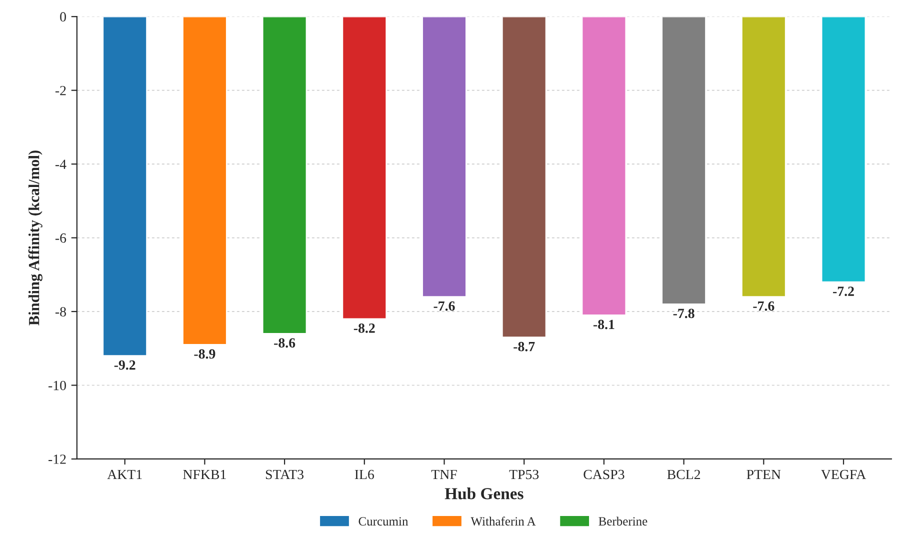 Image resolution: width=905 pixels, height=553 pixels. What do you see at coordinates (364, 328) in the screenshot?
I see `data-label: -8.2` at bounding box center [364, 328].